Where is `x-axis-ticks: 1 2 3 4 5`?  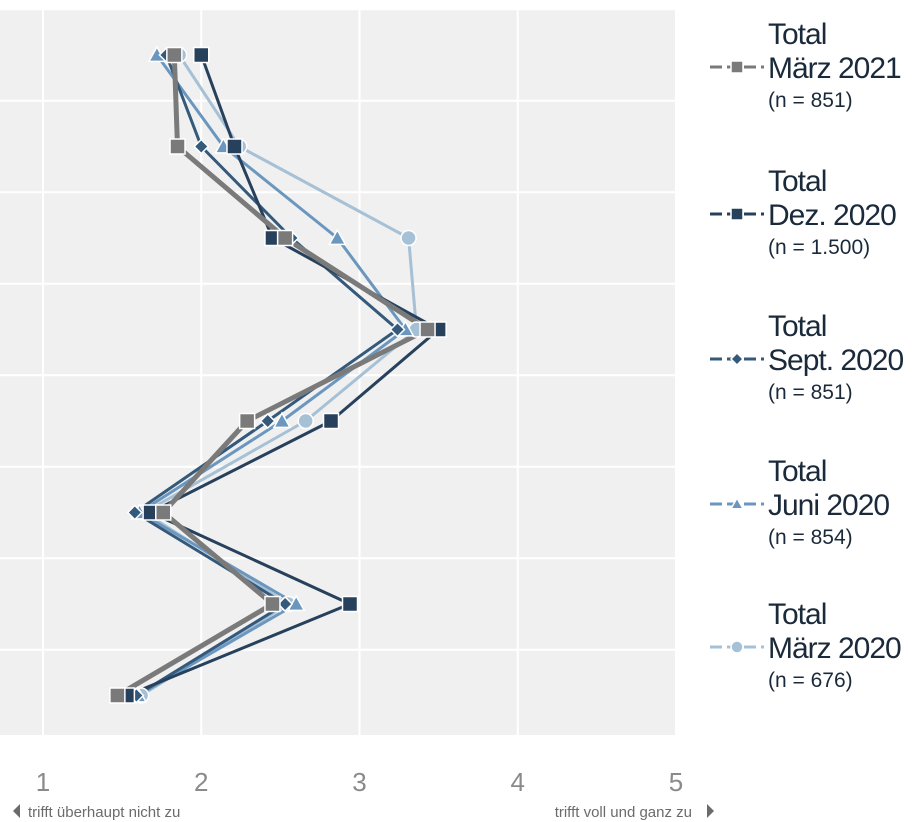 x-axis-ticks: 1 2 3 4 5 is located at coordinates (359, 782).